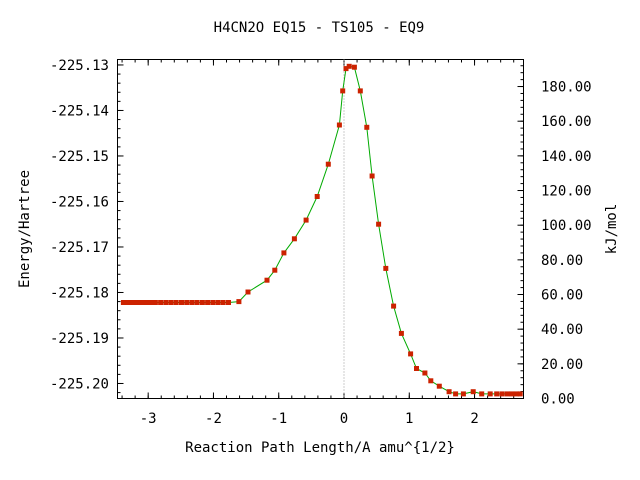 This screenshot has width=640, height=480. I want to click on y2-tick-label: 160.00, so click(566, 122).